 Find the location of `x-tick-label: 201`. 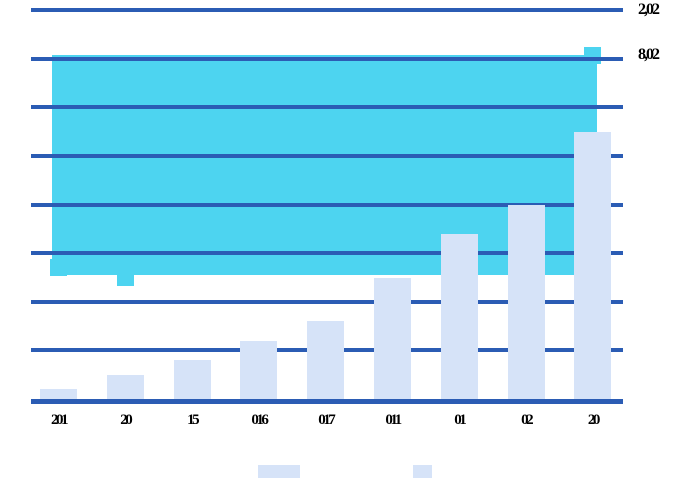

x-tick-label: 201 is located at coordinates (60, 420).